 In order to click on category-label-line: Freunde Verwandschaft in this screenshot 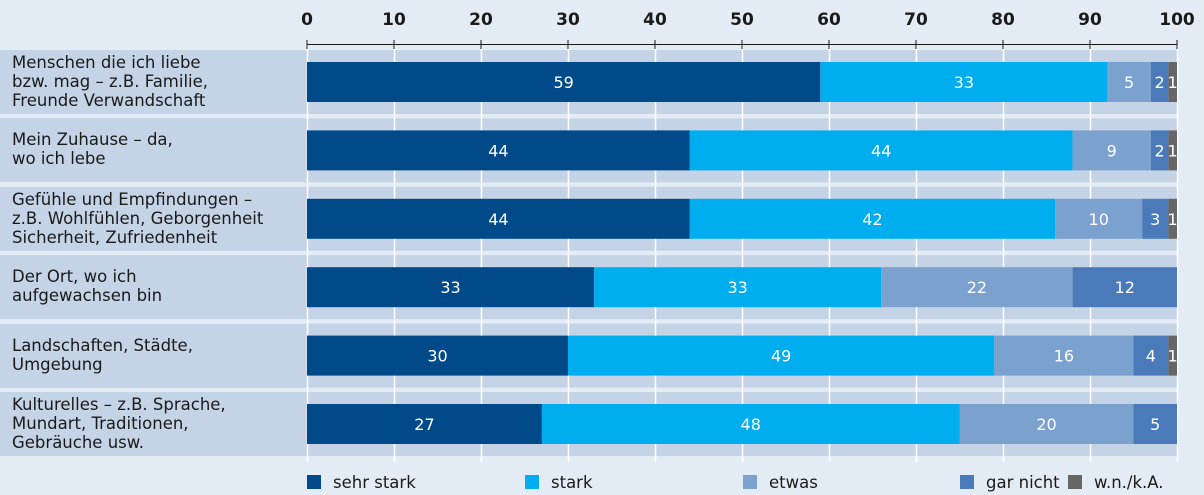, I will do `click(109, 100)`.